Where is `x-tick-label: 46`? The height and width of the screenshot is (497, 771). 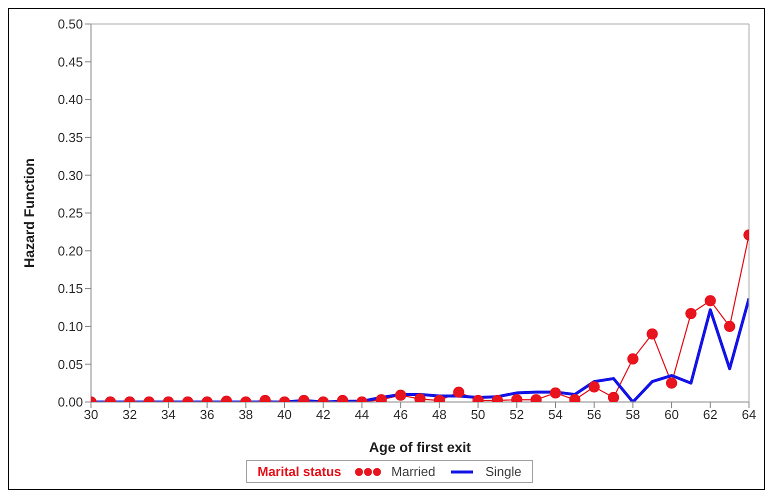
x-tick-label: 46 is located at coordinates (400, 414).